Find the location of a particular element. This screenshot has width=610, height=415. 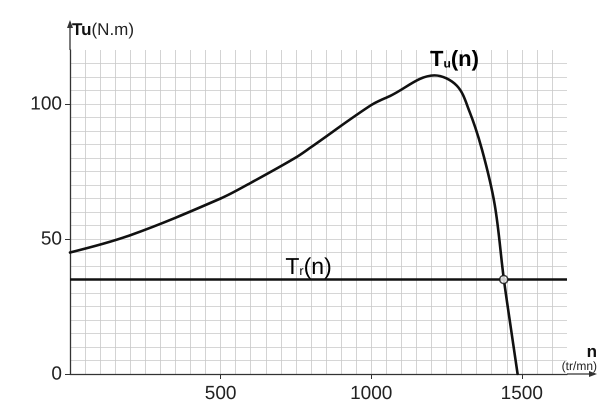

x-tick-label: 500 is located at coordinates (220, 393).